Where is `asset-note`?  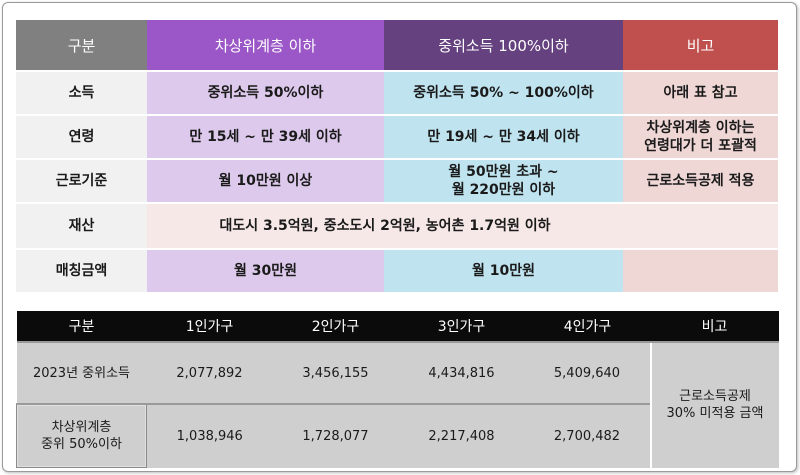
asset-note is located at coordinates (700, 225).